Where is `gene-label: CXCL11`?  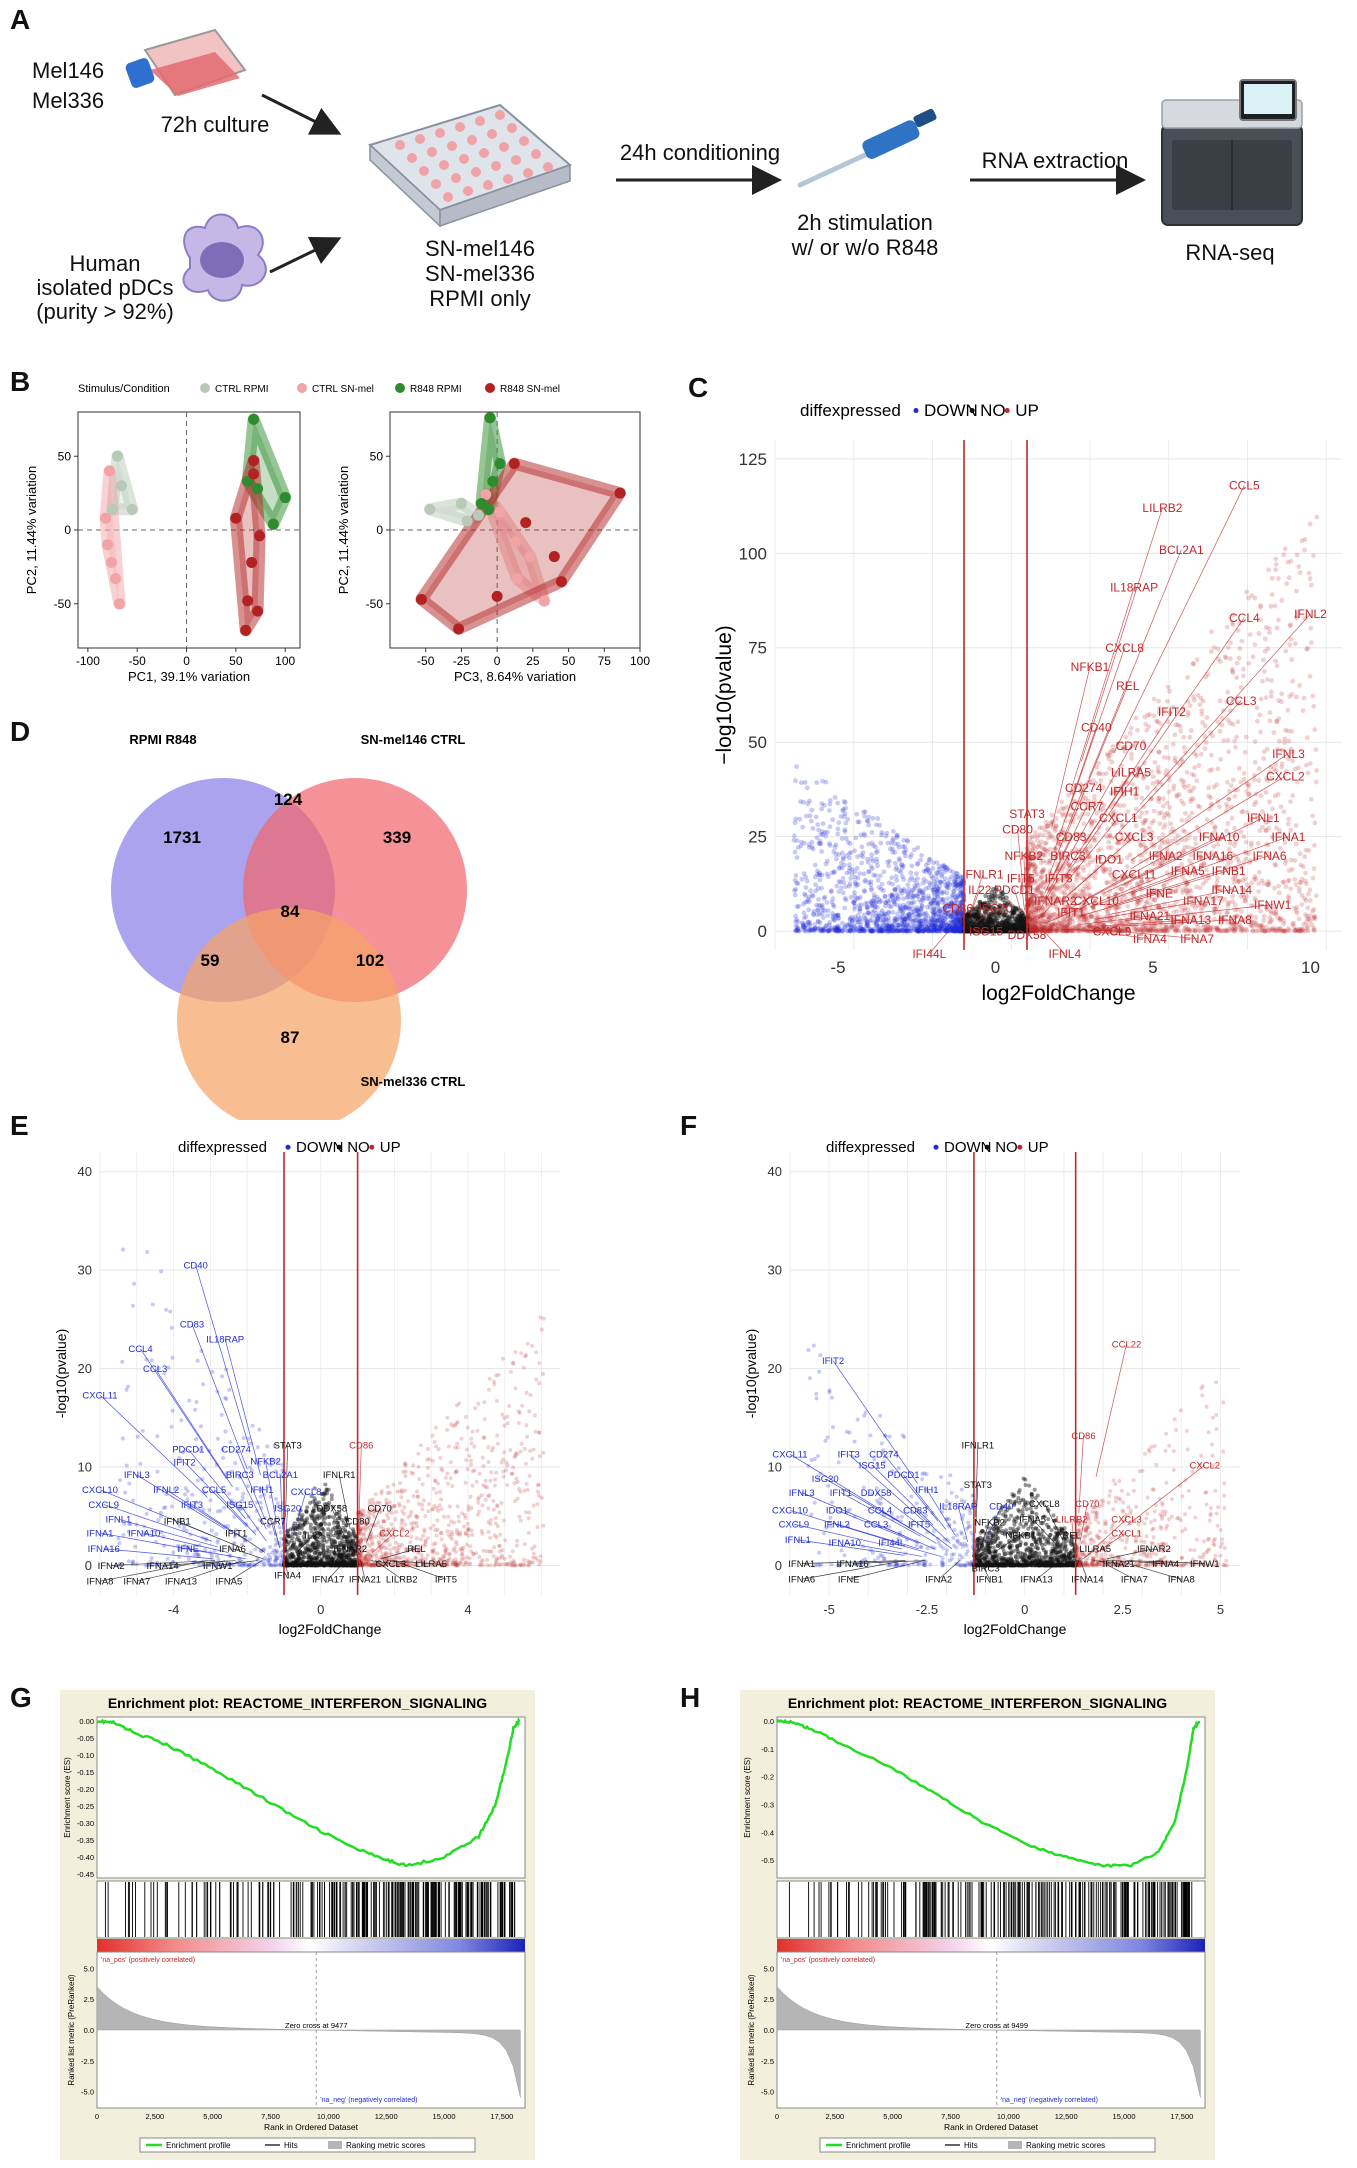 gene-label: CXCL11 is located at coordinates (1134, 875).